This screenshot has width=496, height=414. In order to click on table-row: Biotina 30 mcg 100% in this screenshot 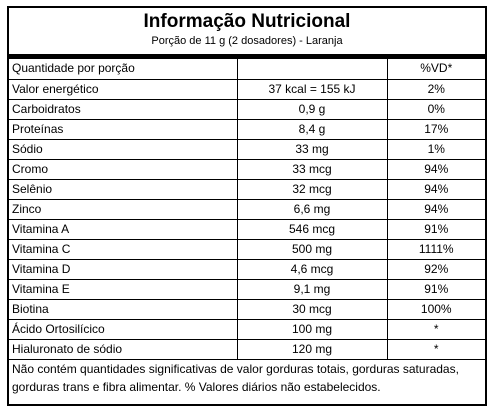, I will do `click(247, 309)`.